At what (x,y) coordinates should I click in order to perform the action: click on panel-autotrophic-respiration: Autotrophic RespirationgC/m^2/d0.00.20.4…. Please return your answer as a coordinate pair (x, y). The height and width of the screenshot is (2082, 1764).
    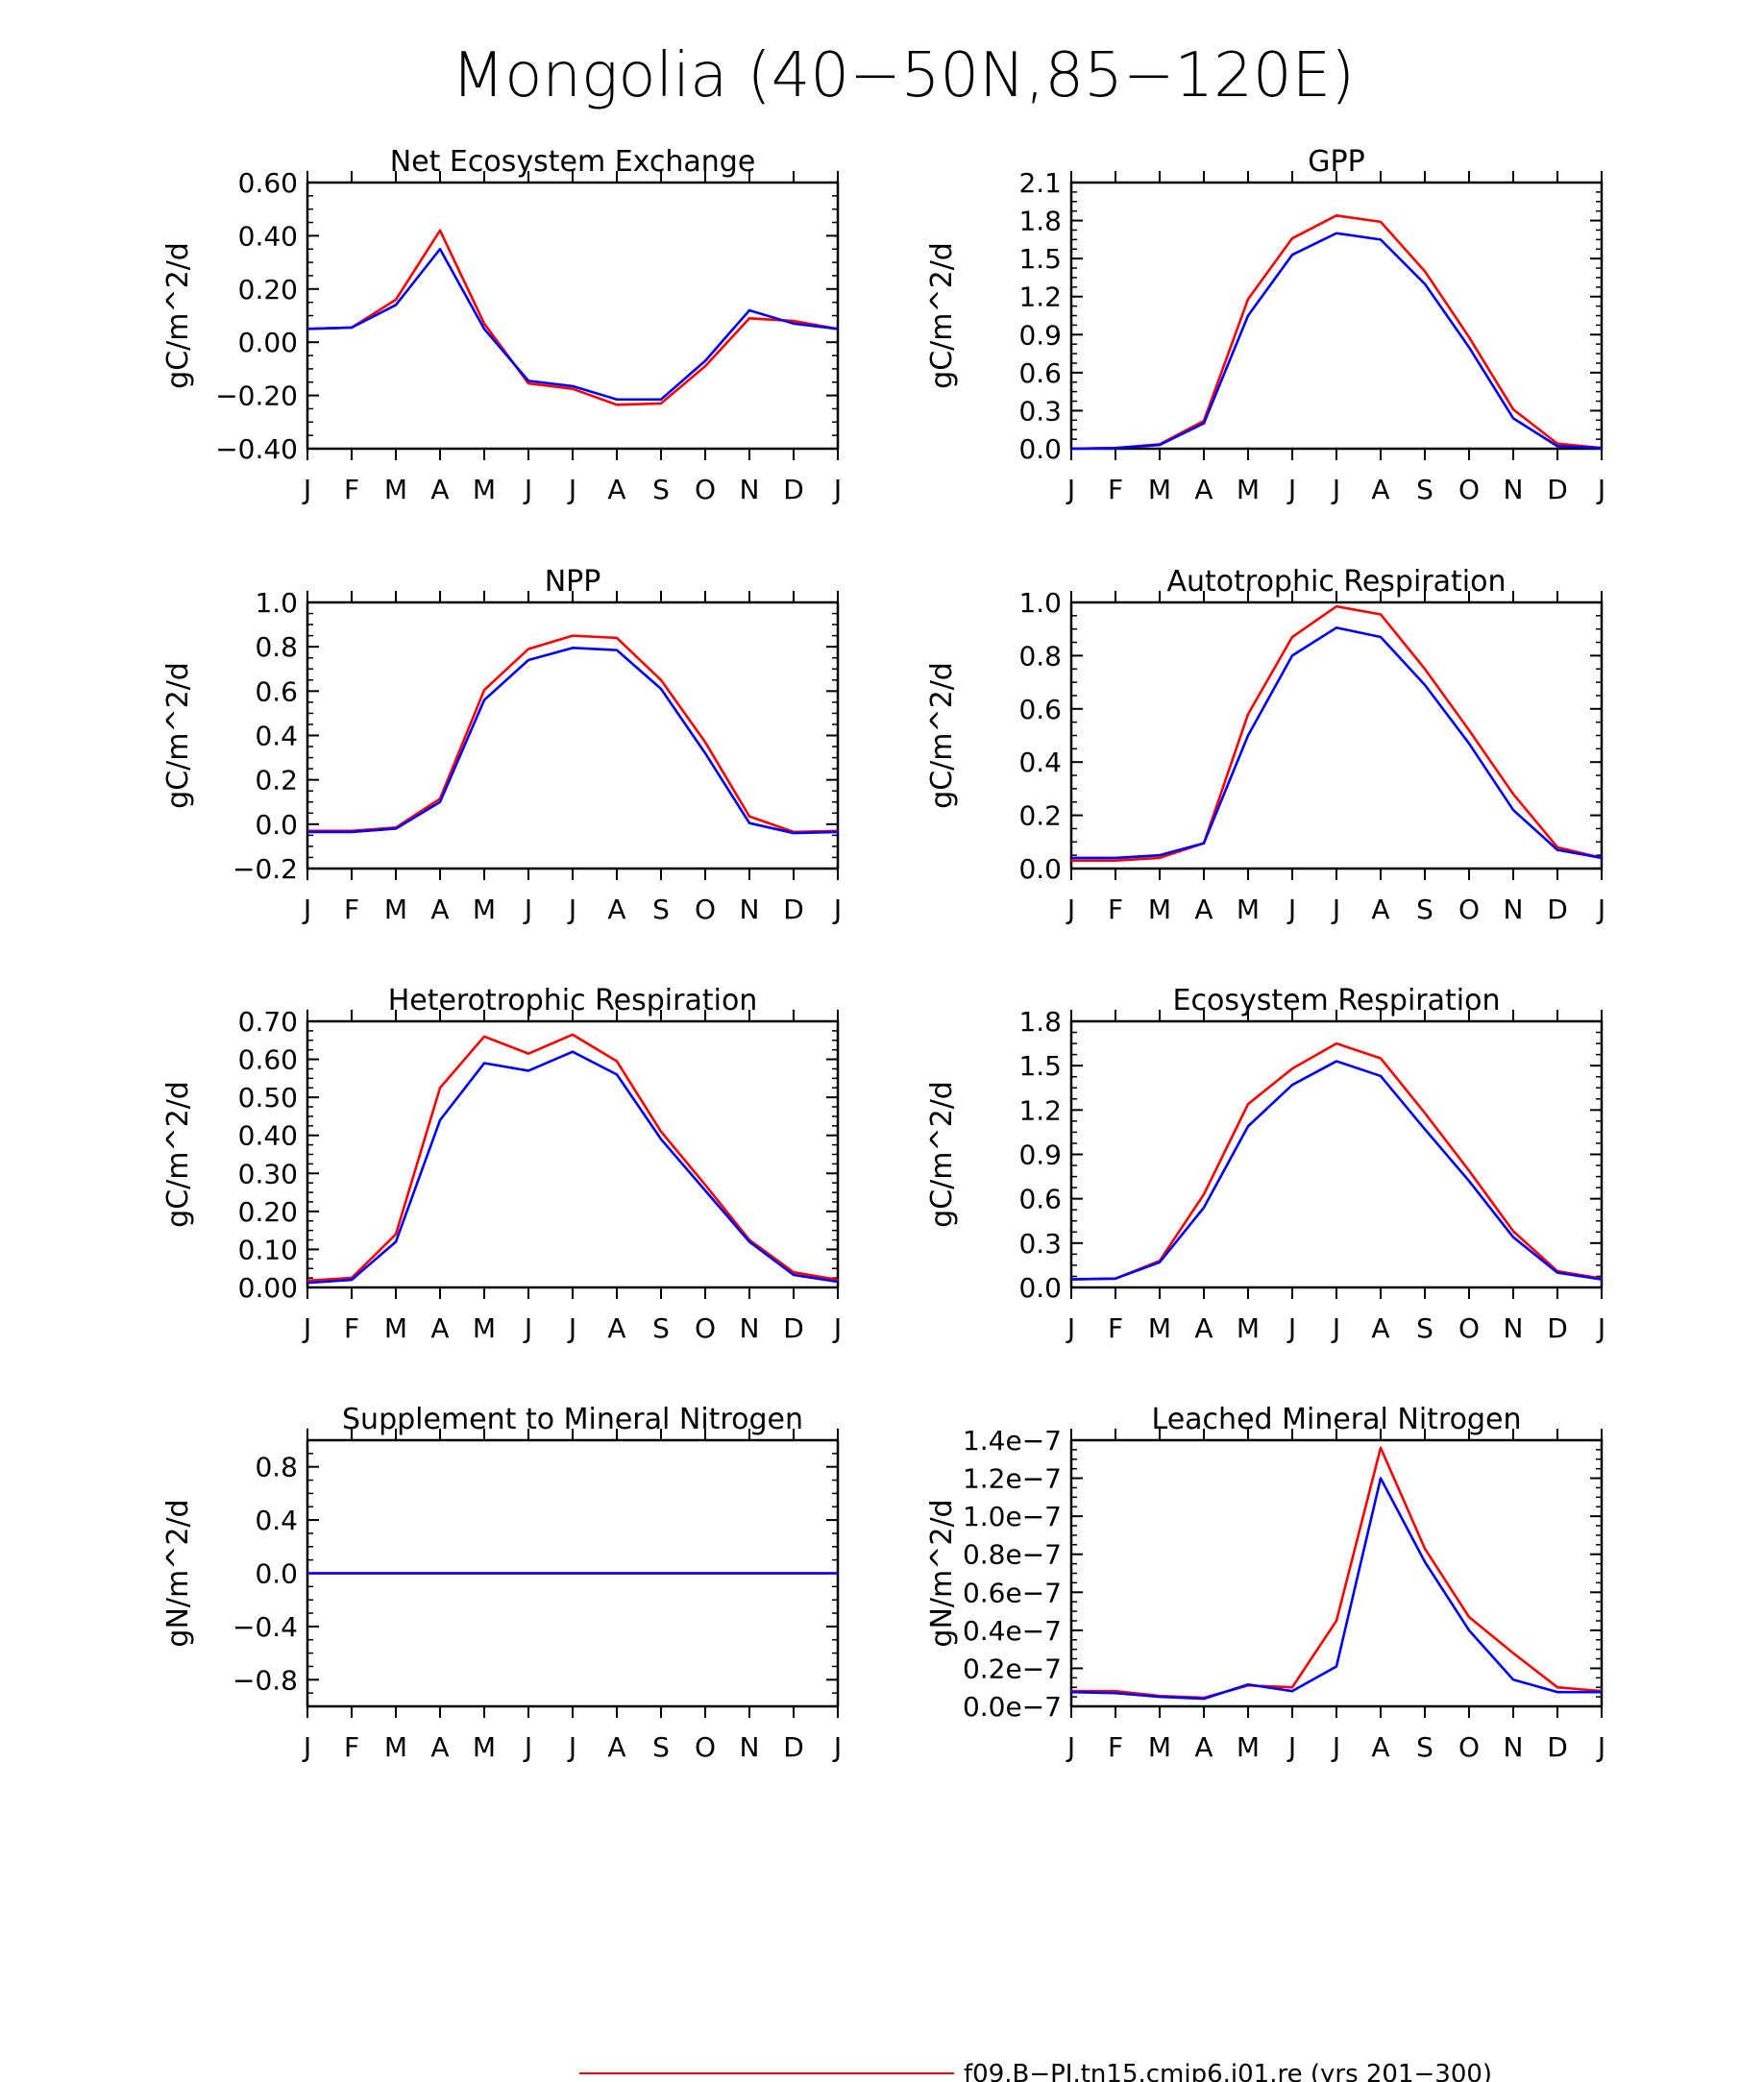
    Looking at the image, I should click on (1265, 745).